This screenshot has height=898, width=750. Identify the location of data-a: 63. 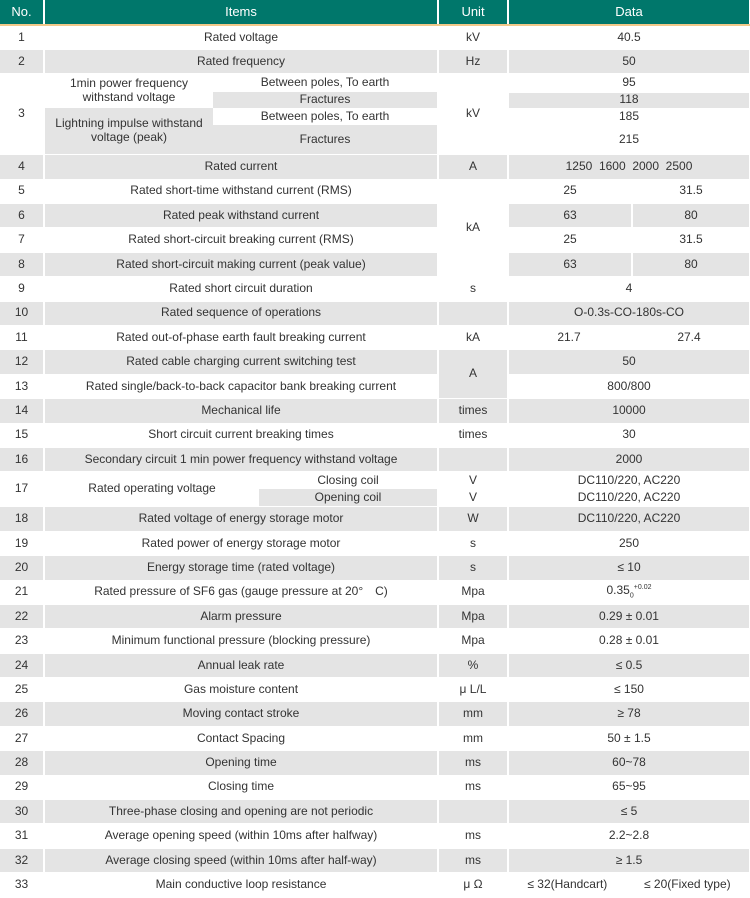
(570, 216).